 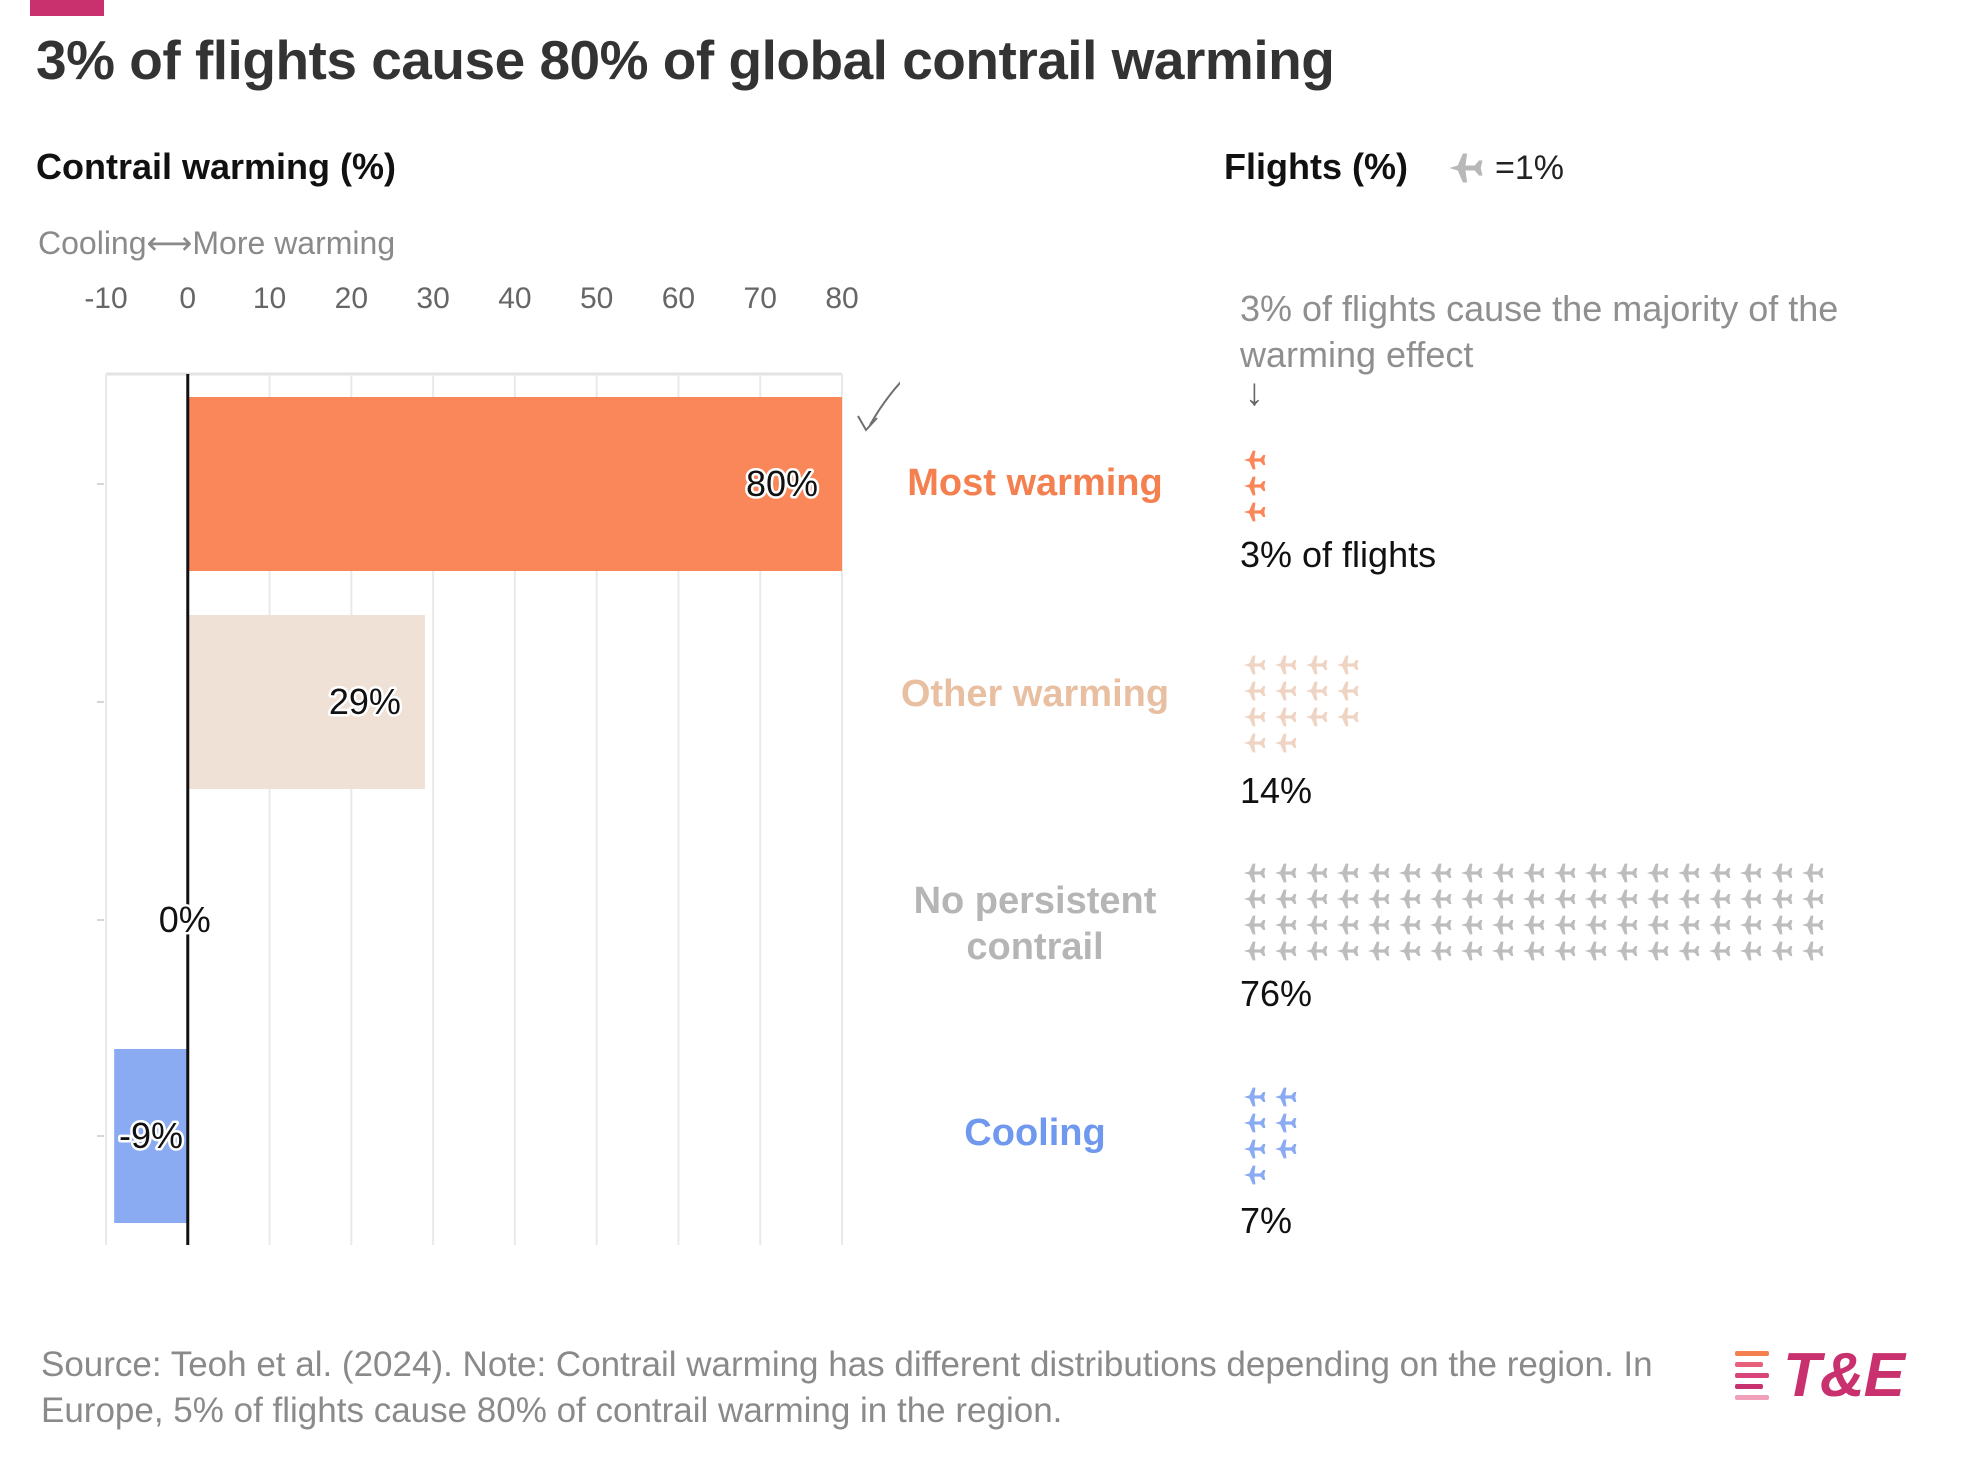 What do you see at coordinates (217, 243) in the screenshot?
I see `direction-label: Cooling⟷More warming` at bounding box center [217, 243].